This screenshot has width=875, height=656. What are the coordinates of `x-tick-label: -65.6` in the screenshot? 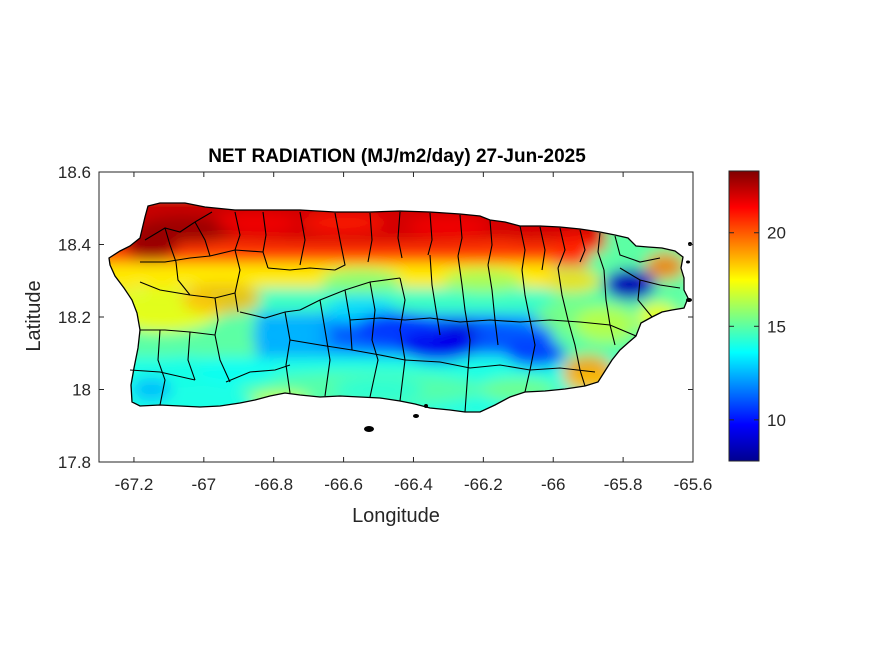 It's located at (693, 484).